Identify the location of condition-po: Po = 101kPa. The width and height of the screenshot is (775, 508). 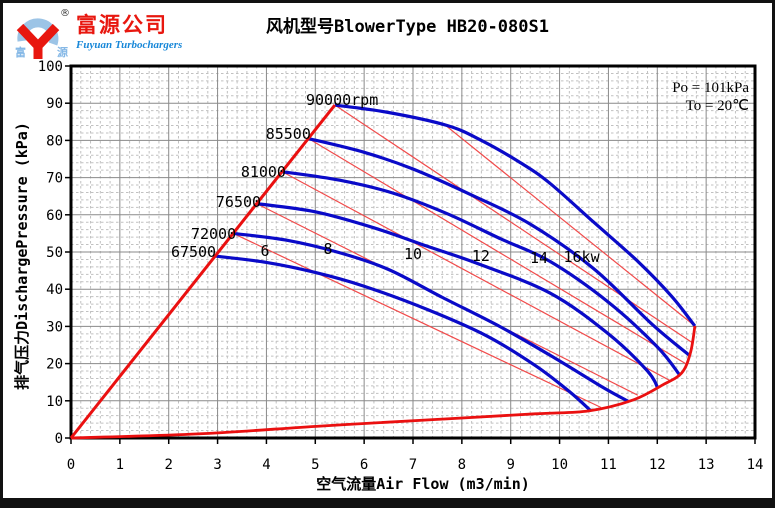
(710, 88).